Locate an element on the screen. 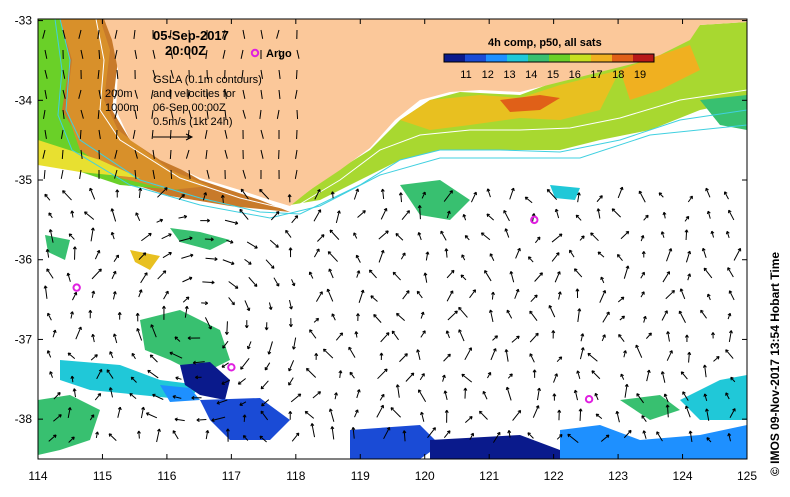 This screenshot has width=790, height=497. x-tick-label: 122 is located at coordinates (554, 476).